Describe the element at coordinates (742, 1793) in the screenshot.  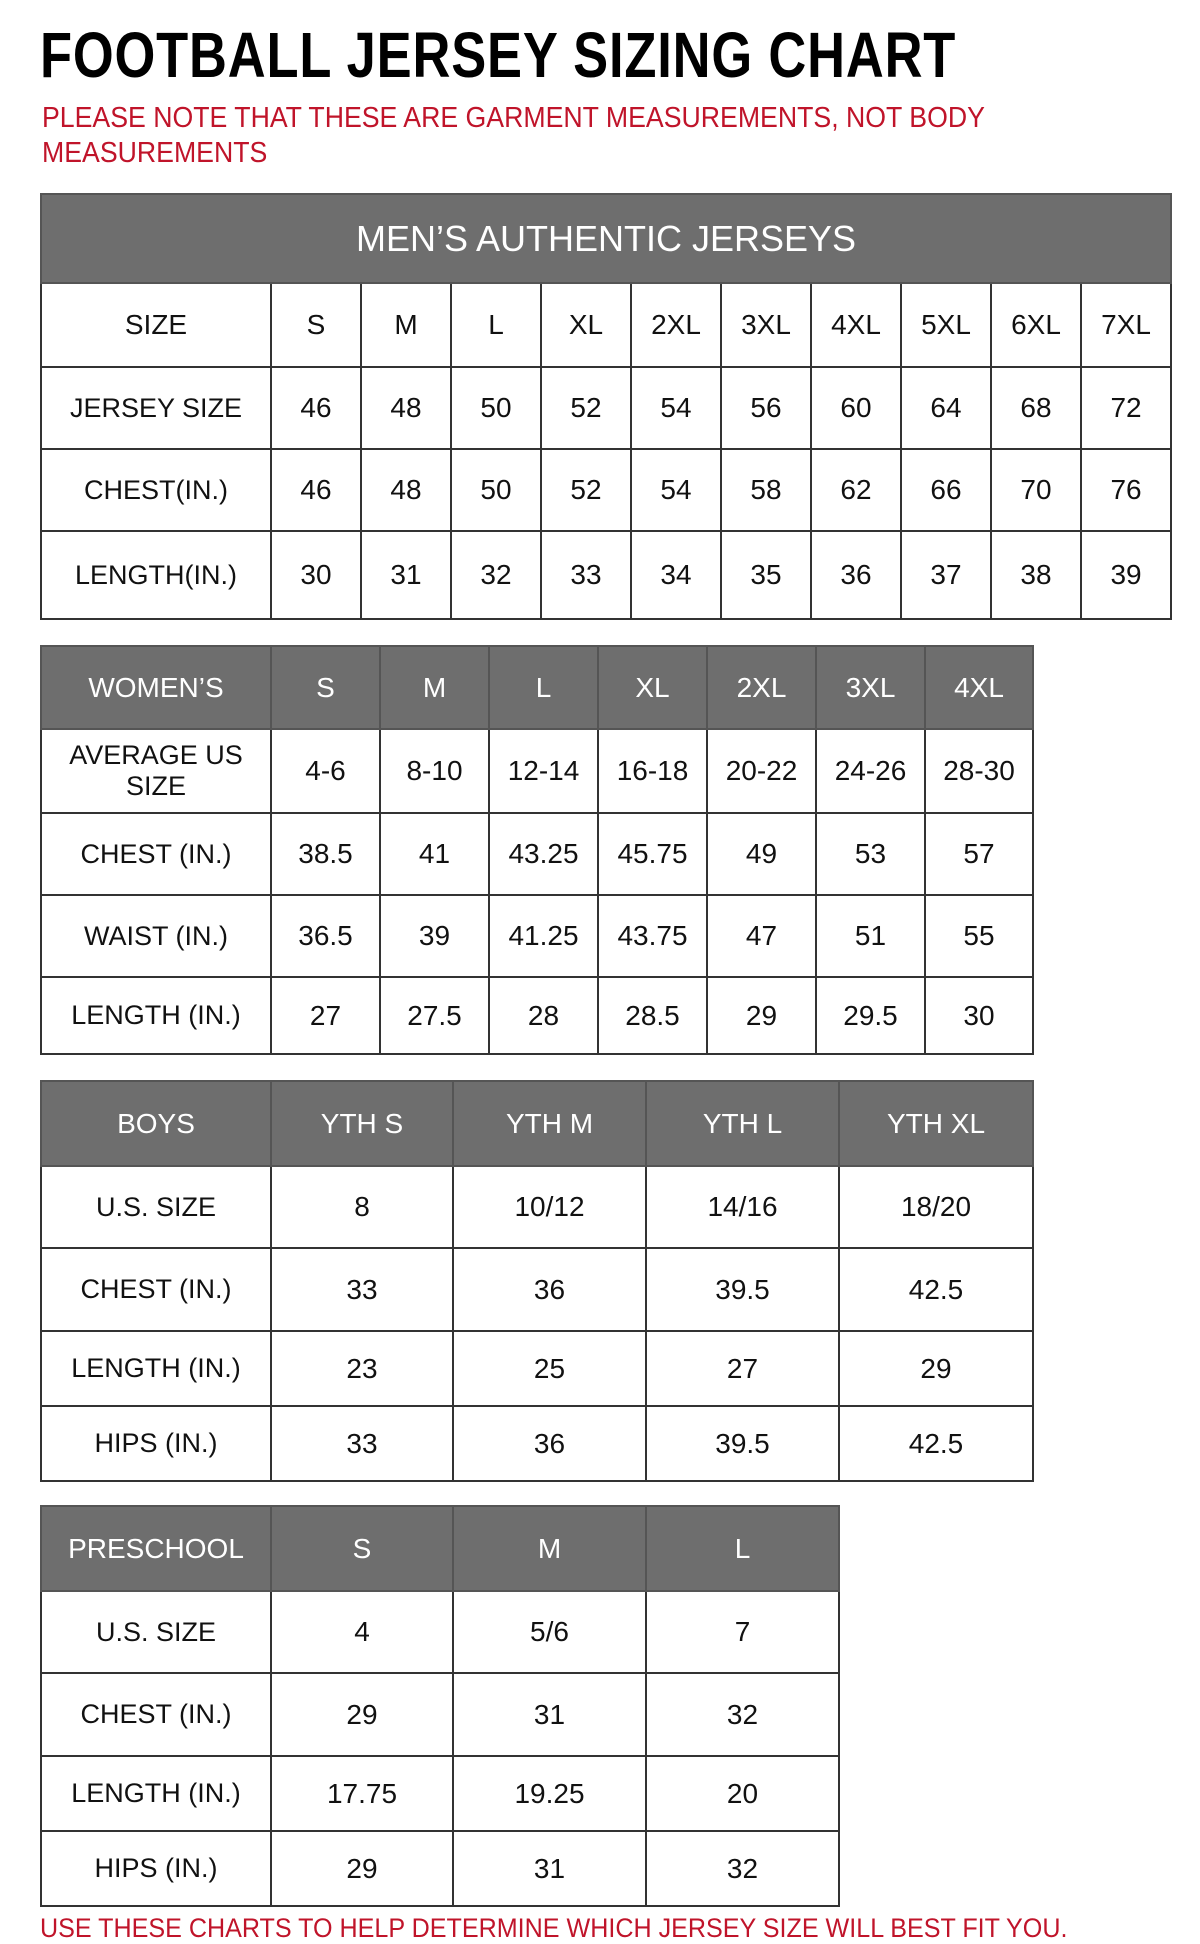
I see `measurement-cell: 20` at that location.